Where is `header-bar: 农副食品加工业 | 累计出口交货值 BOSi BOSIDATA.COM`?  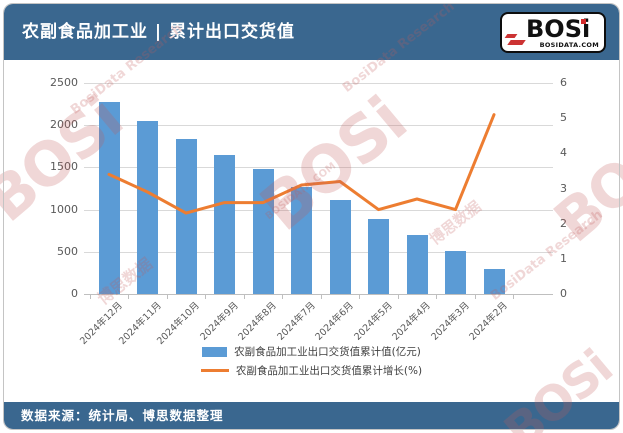
header-bar: 农副食品加工业 | 累计出口交货值 BOSi BOSIDATA.COM is located at coordinates (311, 32).